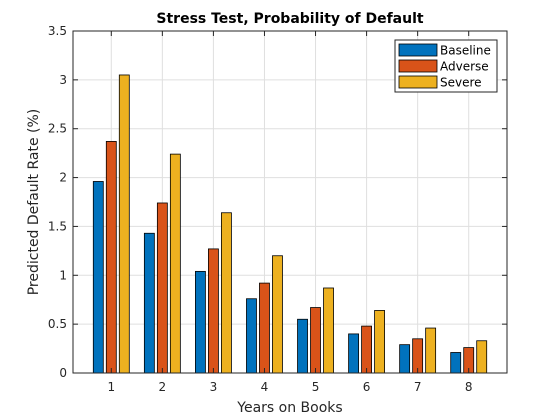 The image size is (560, 420). I want to click on y-tick-label: 1, so click(63, 275).